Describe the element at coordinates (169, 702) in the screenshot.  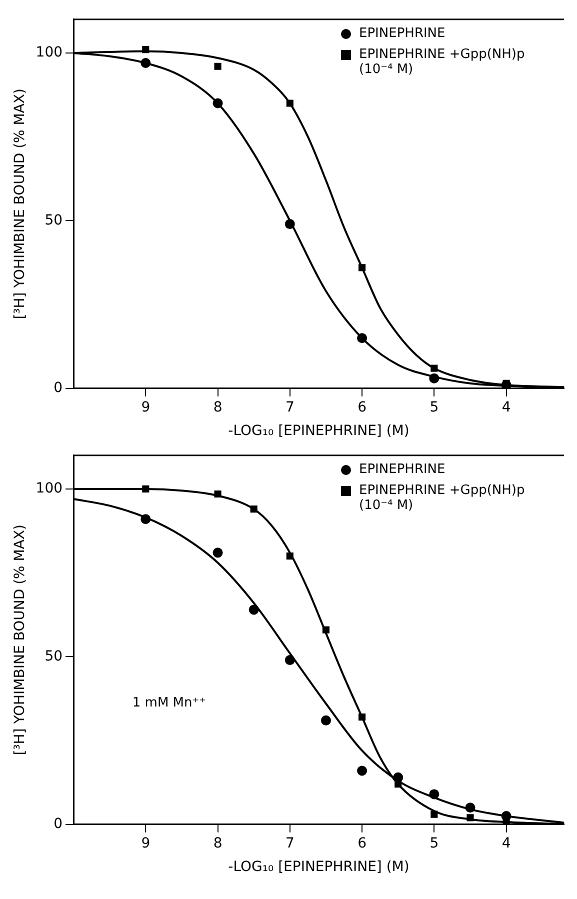
I see `annotation: 1 mM Mn⁺⁺` at that location.